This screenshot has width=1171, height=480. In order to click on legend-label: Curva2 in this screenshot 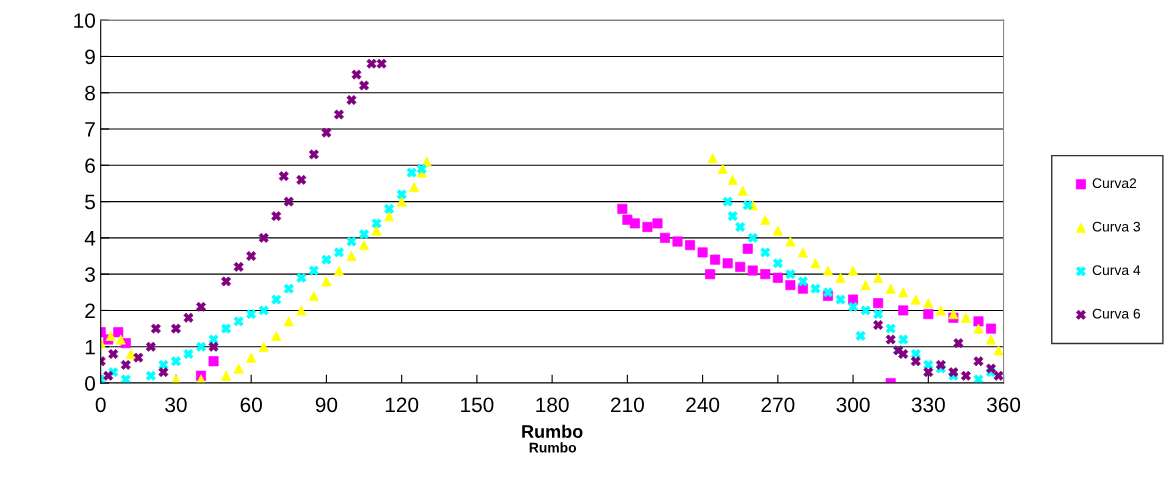, I will do `click(1114, 183)`.